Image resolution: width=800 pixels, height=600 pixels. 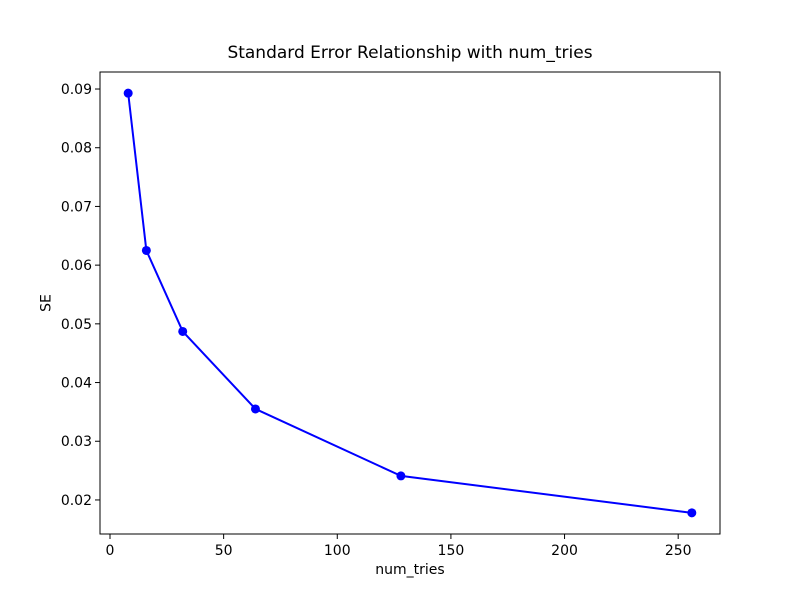 I want to click on x-tick-label: 50, so click(x=224, y=551).